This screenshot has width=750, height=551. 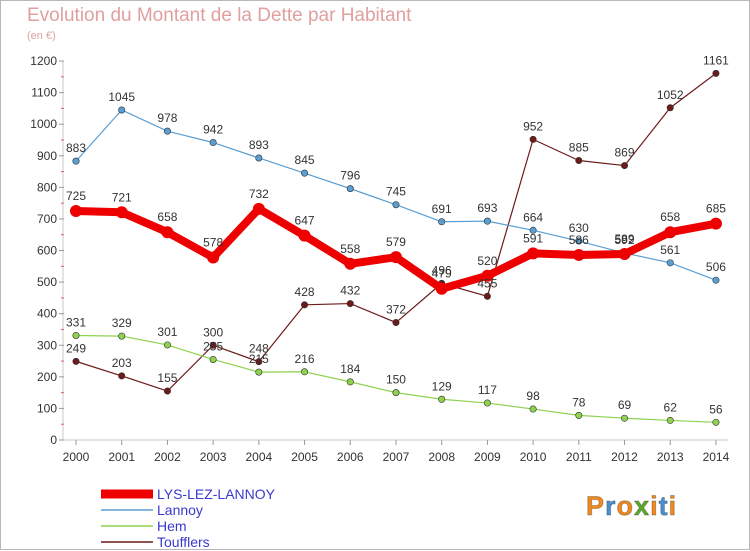 I want to click on data-label-hem: 69, so click(x=625, y=405).